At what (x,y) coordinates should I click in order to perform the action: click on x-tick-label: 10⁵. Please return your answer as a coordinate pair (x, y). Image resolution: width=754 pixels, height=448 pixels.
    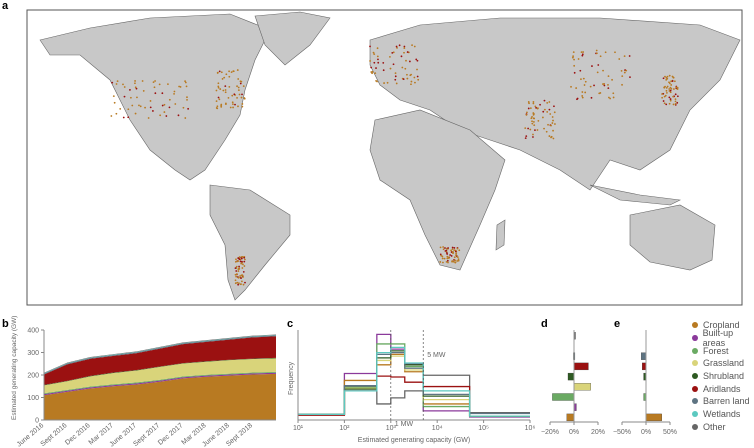
    Looking at the image, I should click on (483, 428).